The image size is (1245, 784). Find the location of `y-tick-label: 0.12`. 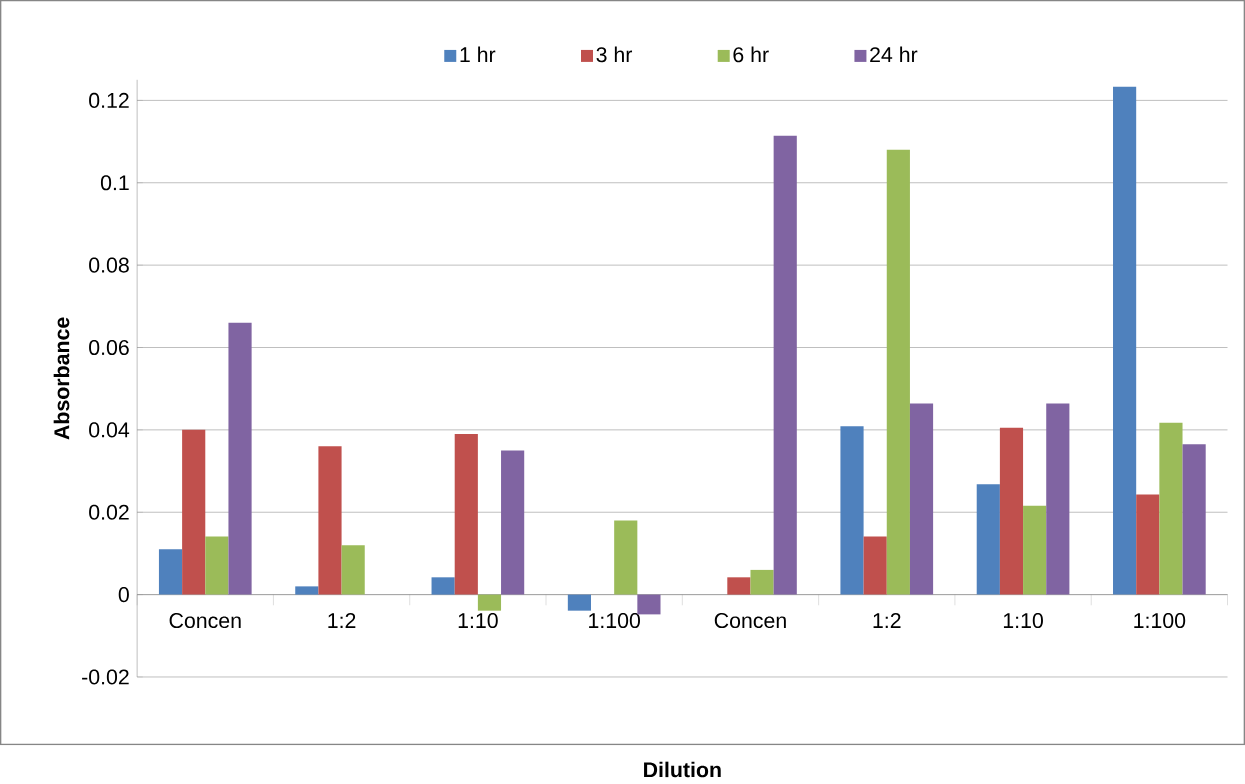

y-tick-label: 0.12 is located at coordinates (109, 100).